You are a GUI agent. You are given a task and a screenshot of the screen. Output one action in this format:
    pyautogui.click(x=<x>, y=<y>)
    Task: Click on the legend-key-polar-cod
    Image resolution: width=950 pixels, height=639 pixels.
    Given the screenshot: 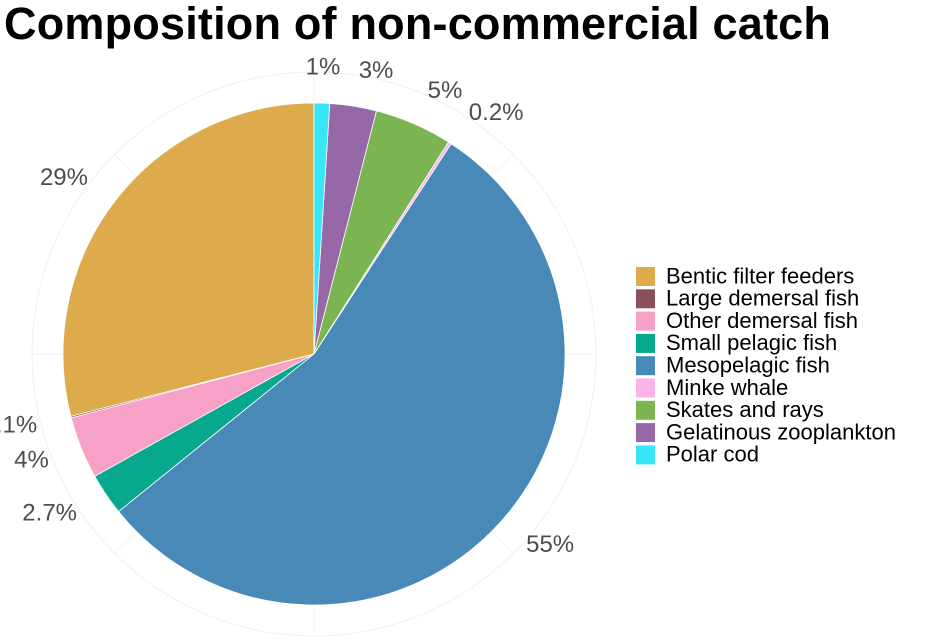 What is the action you would take?
    pyautogui.click(x=645, y=455)
    